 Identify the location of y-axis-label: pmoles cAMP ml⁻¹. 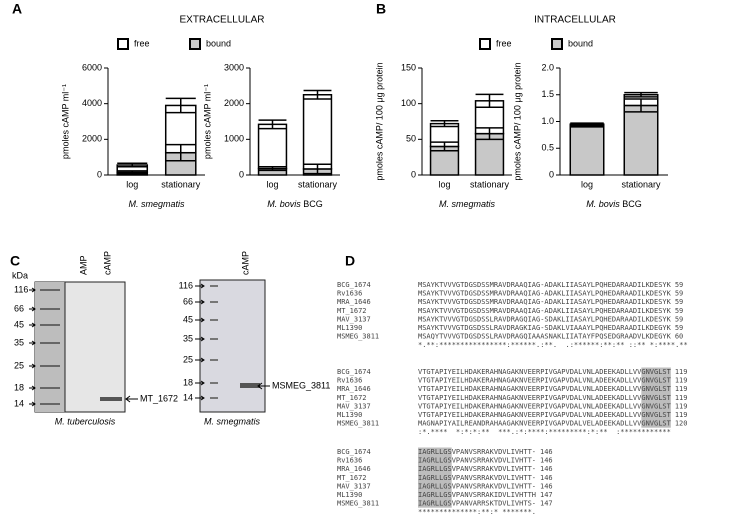
(207, 121).